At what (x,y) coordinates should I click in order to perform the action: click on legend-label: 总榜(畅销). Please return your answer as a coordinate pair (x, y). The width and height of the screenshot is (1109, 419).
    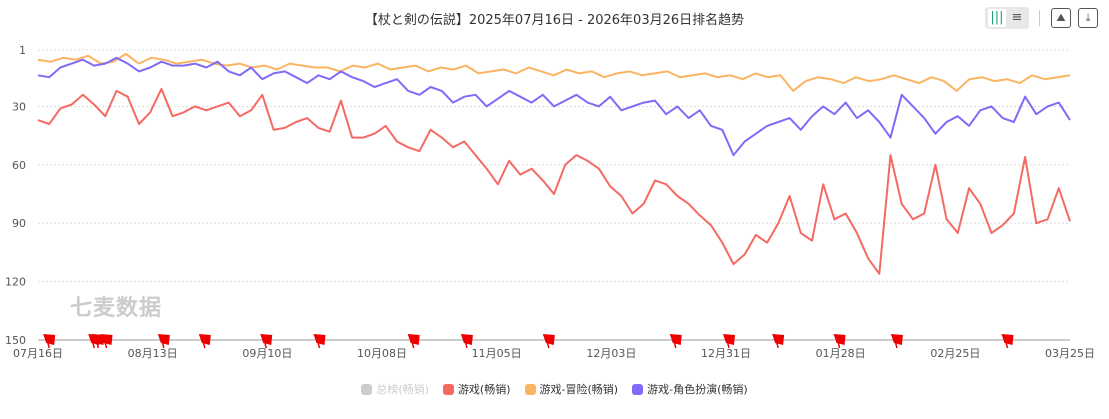
    Looking at the image, I should click on (402, 389).